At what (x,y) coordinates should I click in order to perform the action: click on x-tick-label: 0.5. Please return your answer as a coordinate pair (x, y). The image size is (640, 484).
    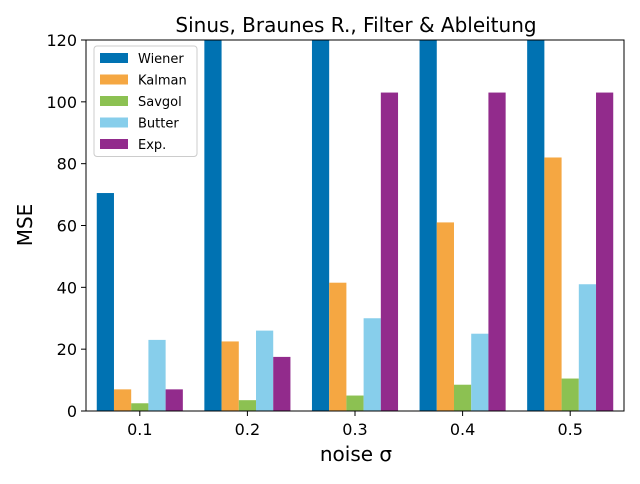
    Looking at the image, I should click on (569, 429).